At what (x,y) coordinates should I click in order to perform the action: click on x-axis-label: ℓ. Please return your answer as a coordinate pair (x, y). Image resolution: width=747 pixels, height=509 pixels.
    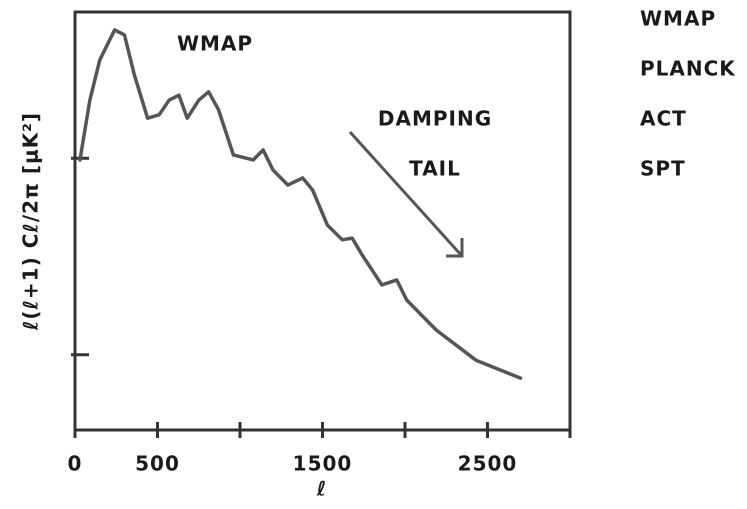
    Looking at the image, I should click on (321, 489).